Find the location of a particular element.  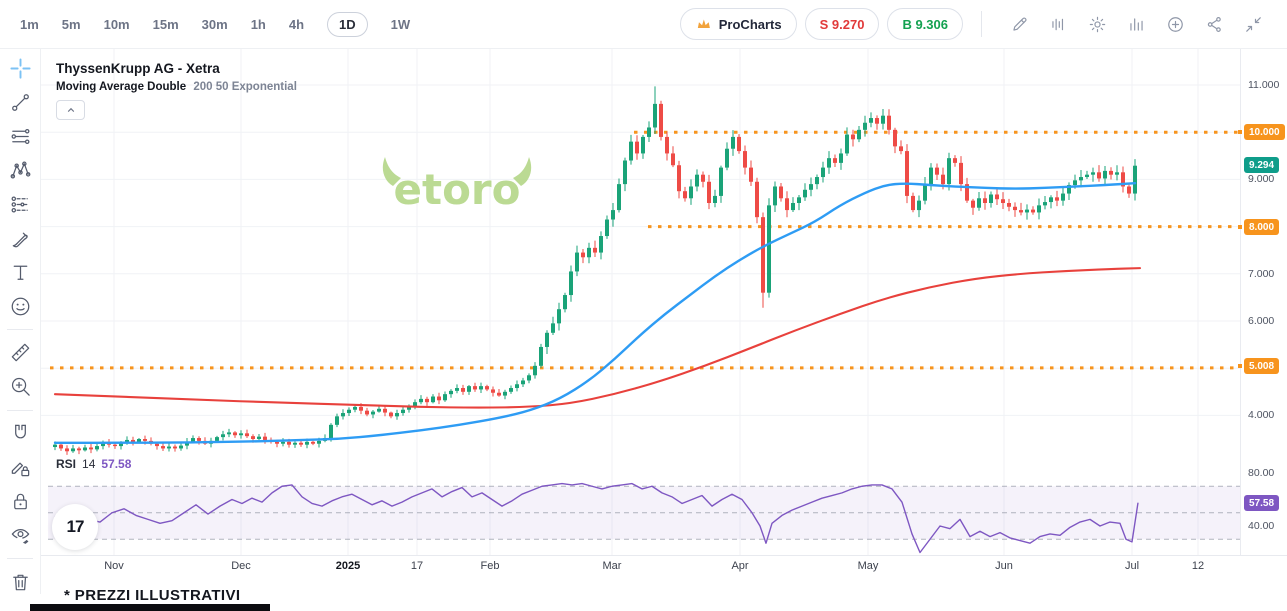

timeframe-list: 1m 5m 10m 15m 30m 1h 4h 1D 1W is located at coordinates (205, 24).